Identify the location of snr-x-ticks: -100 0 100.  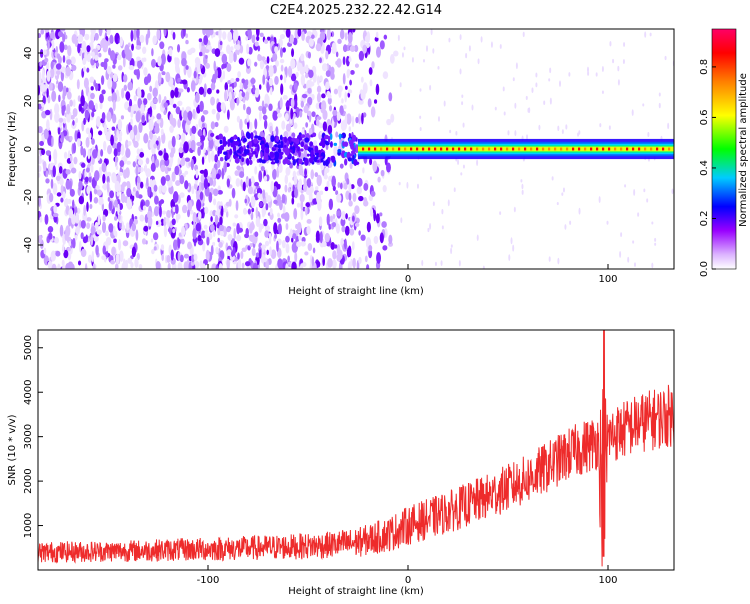
(407, 575).